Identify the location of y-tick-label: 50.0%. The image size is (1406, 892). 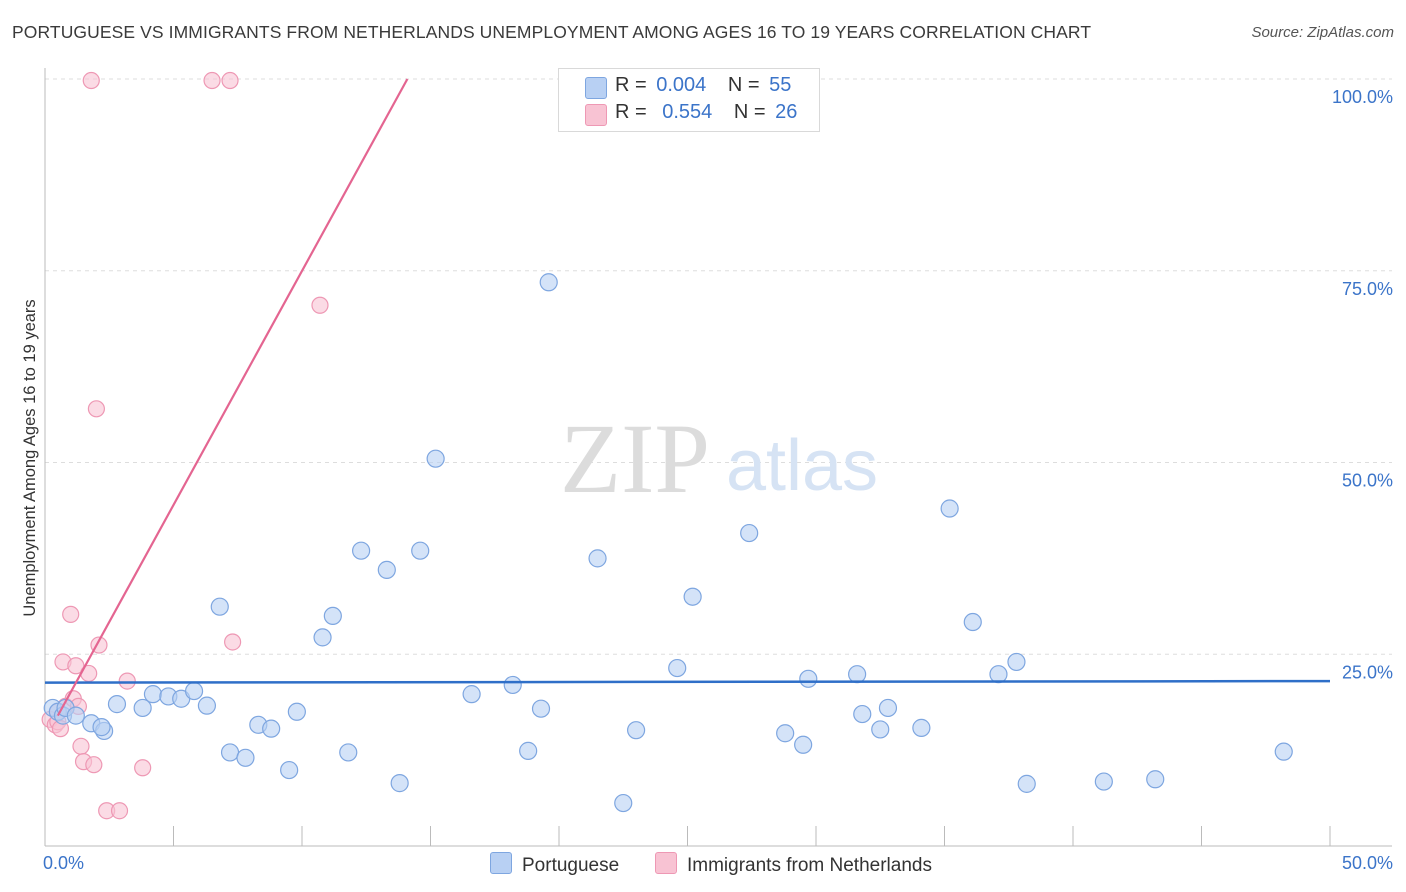
(1367, 481).